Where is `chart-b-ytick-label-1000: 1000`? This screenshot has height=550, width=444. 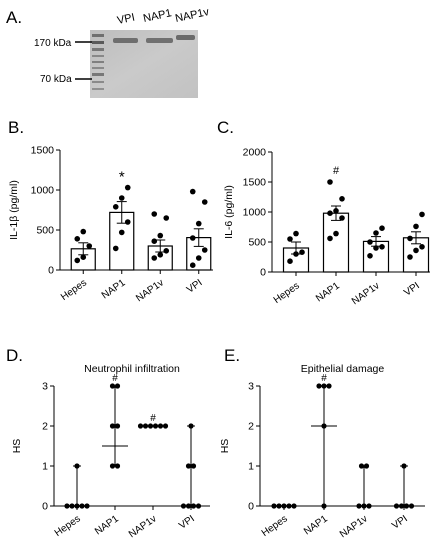 chart-b-ytick-label-1000: 1000 is located at coordinates (43, 191).